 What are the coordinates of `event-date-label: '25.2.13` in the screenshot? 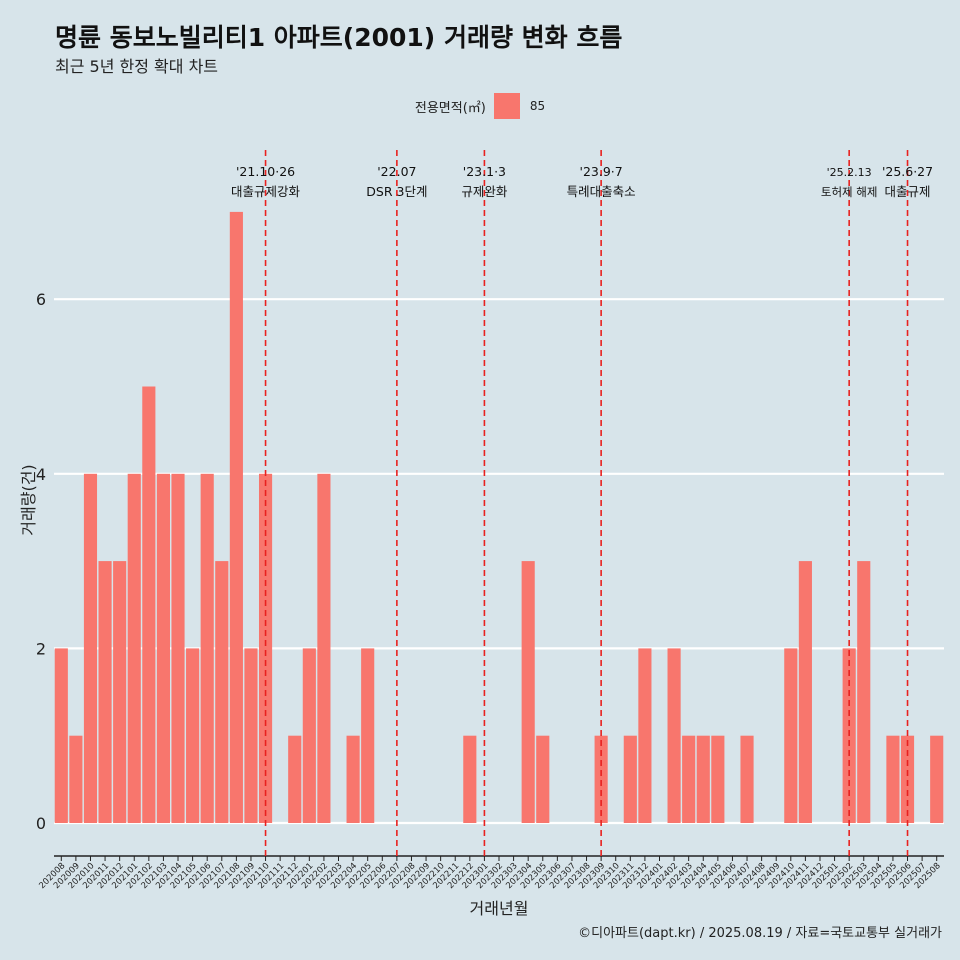 It's located at (849, 172).